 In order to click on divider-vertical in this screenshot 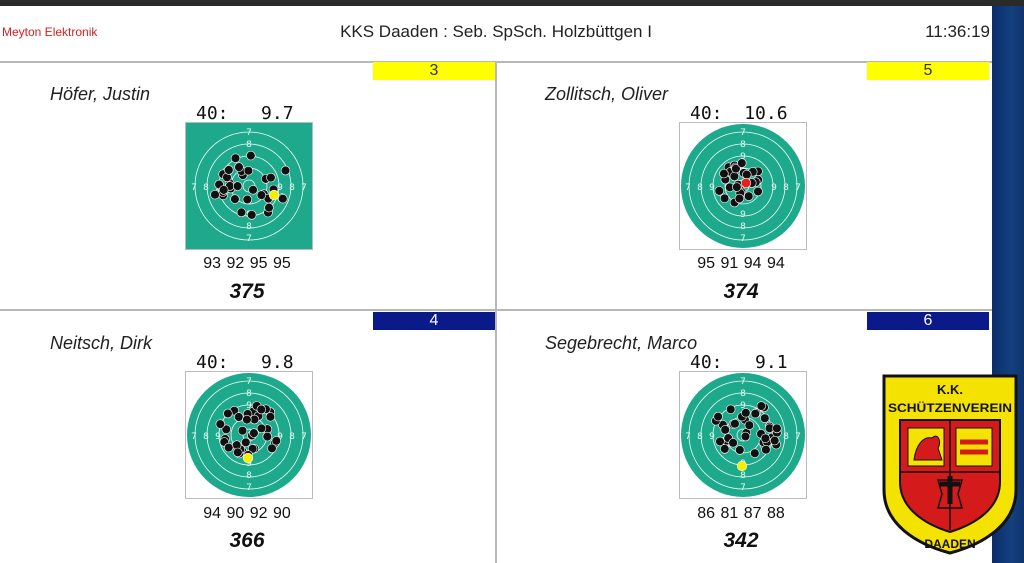, I will do `click(496, 312)`.